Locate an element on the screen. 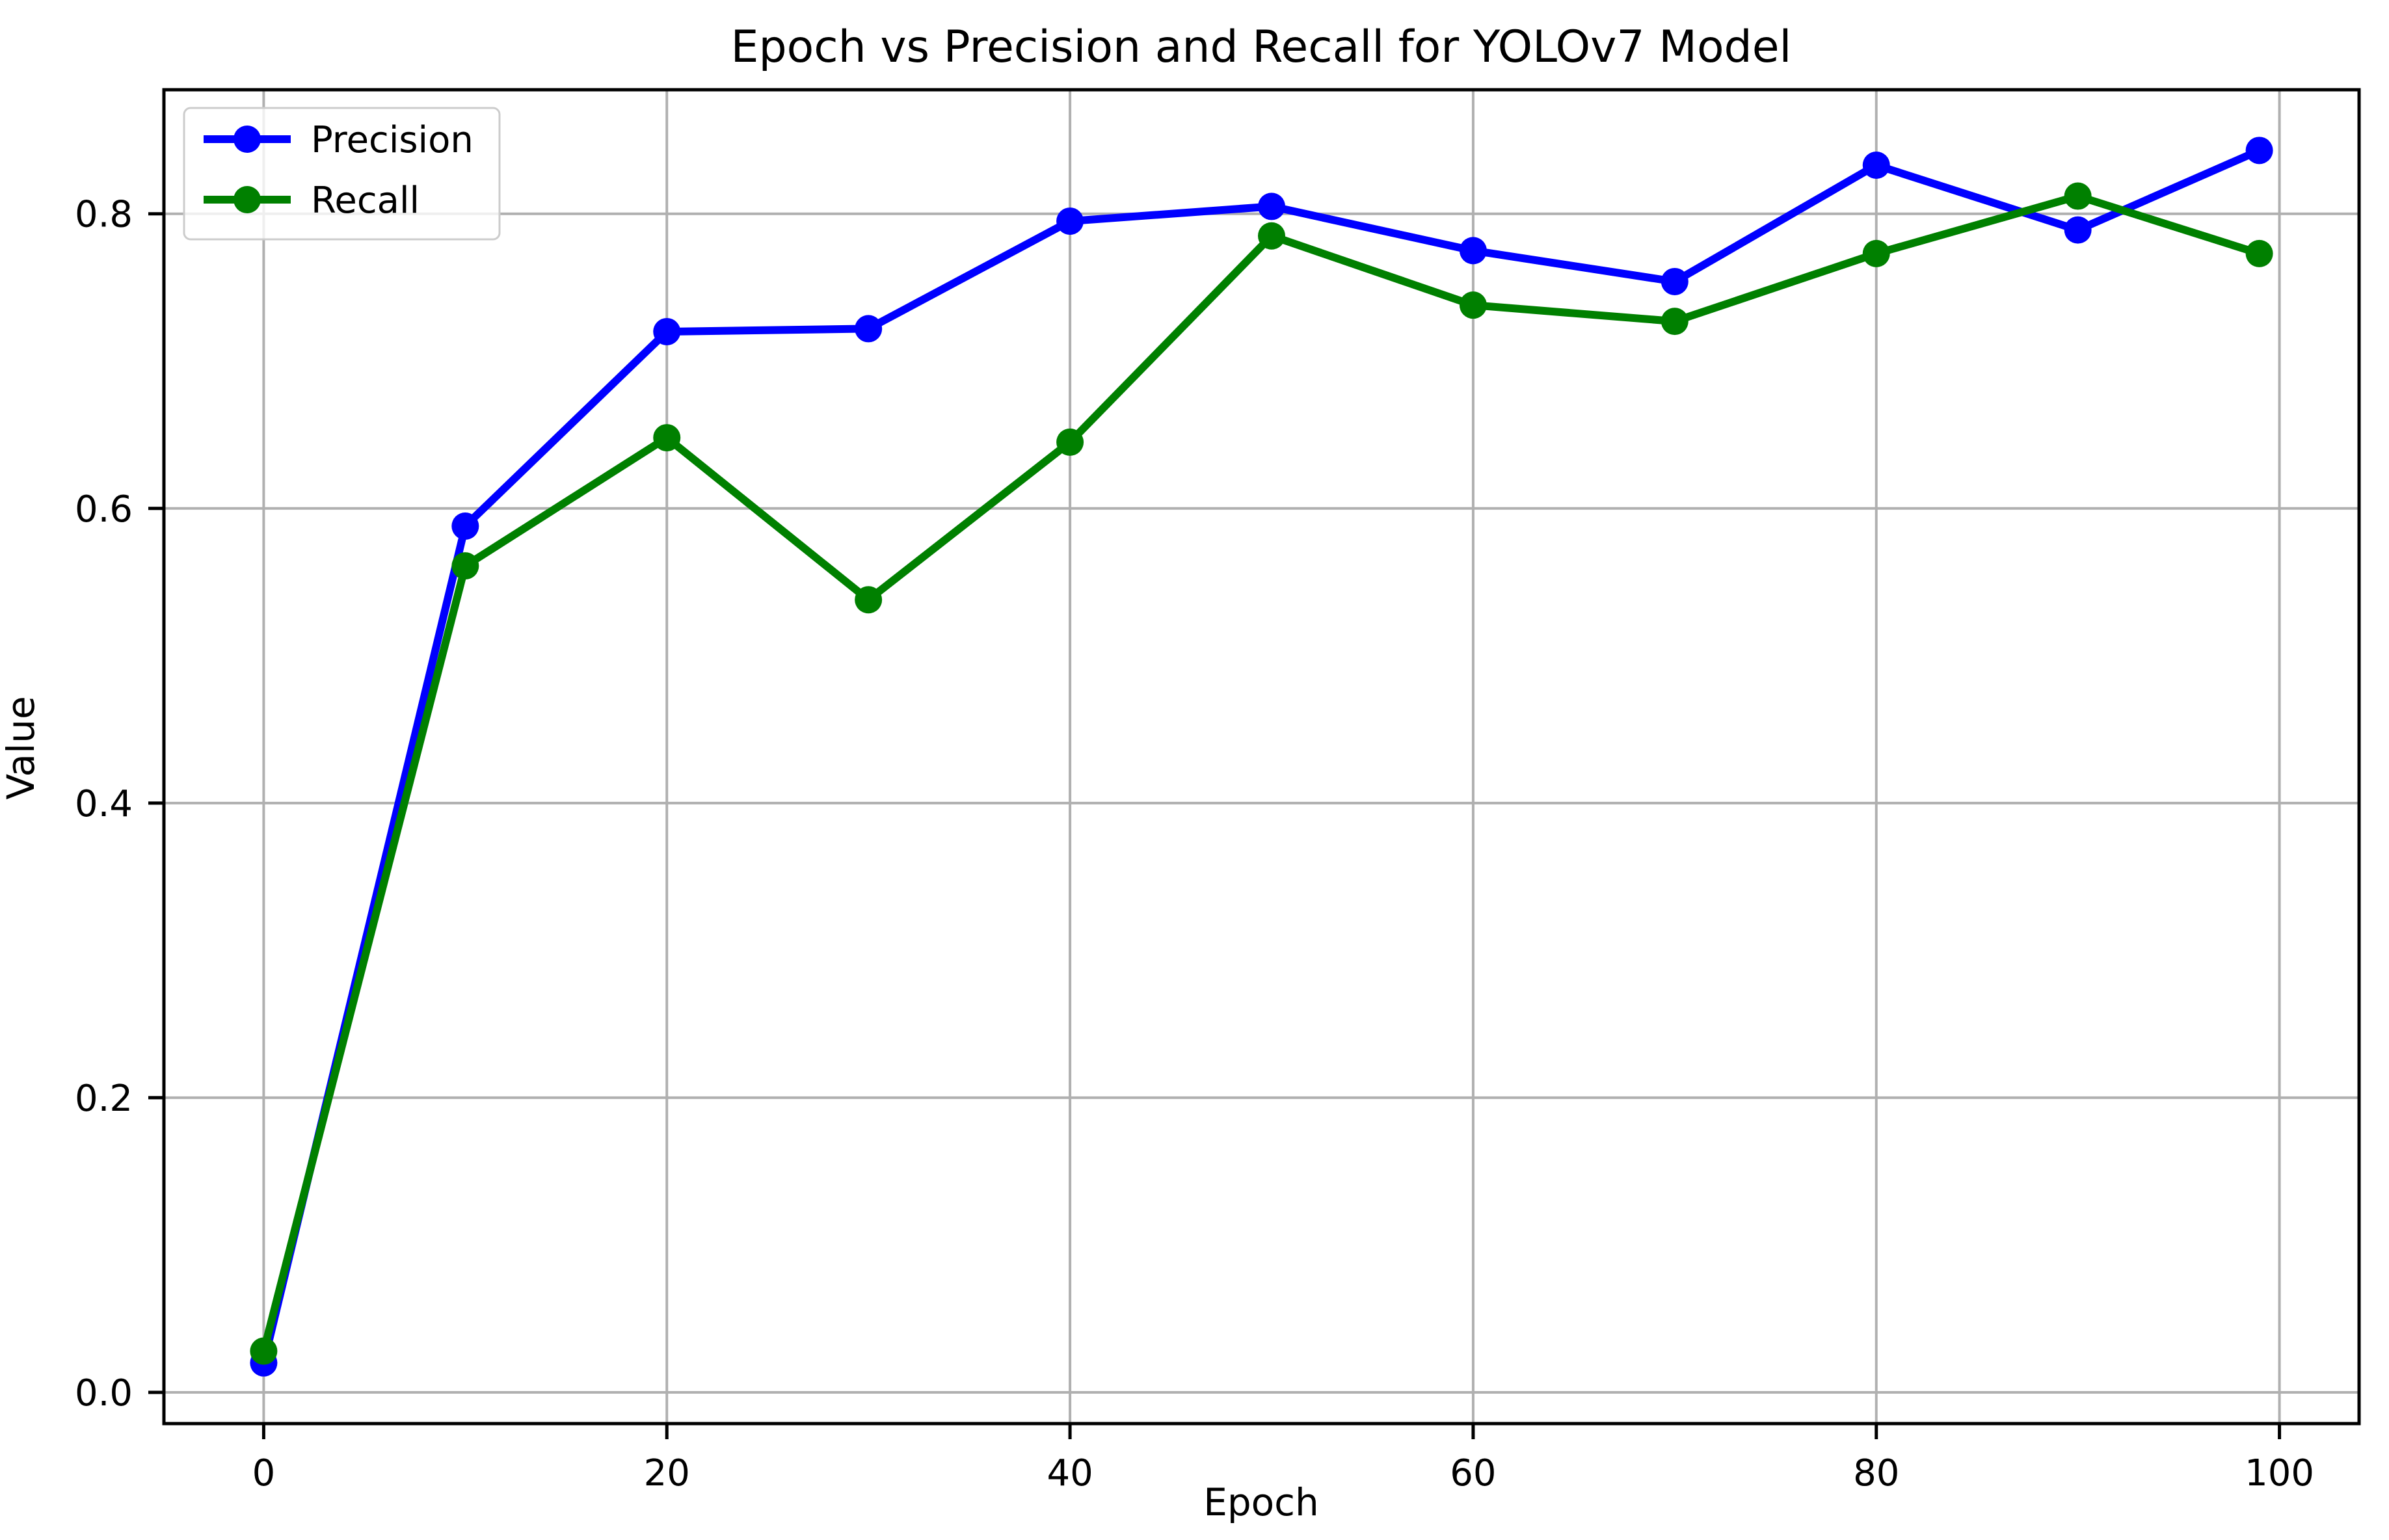 The width and height of the screenshot is (2389, 1540). x-axis-label: Epoch is located at coordinates (1261, 1502).